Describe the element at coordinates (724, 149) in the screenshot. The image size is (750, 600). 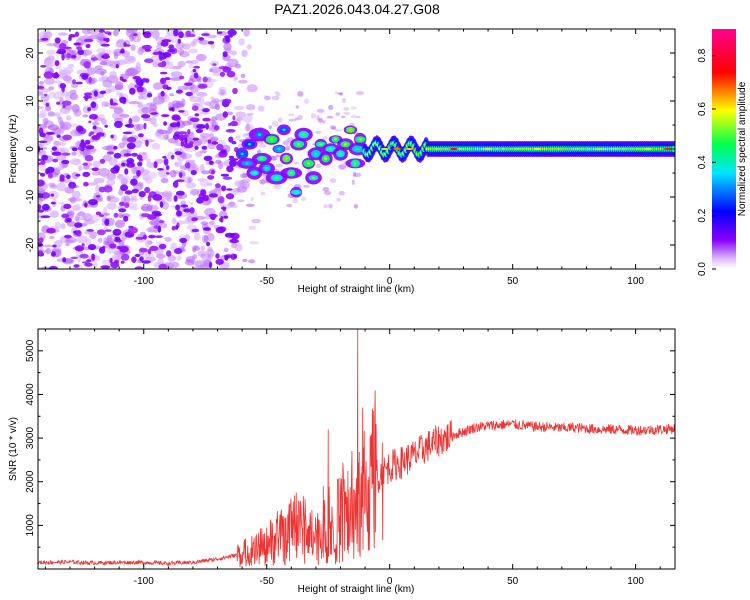
I see `colorbar-gradient` at that location.